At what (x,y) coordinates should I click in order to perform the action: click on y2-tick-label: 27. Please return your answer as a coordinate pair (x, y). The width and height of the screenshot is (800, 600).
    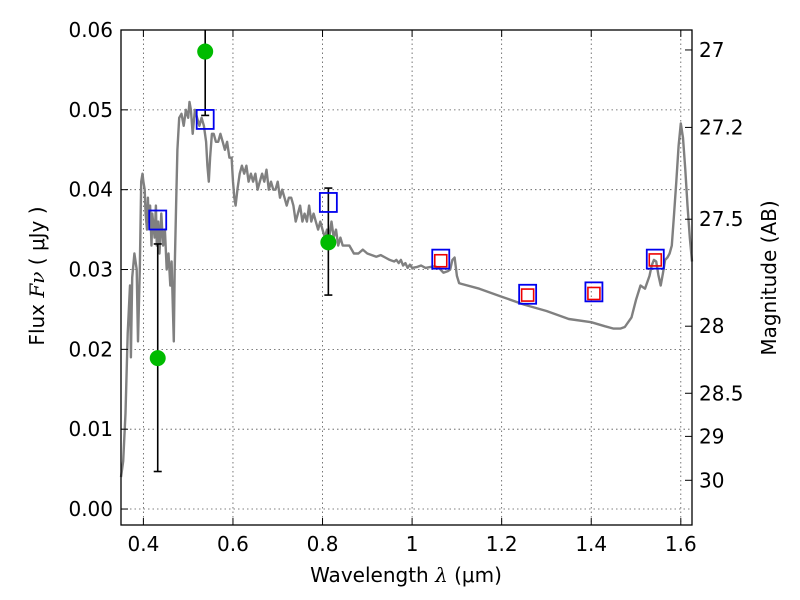
    Looking at the image, I should click on (711, 50).